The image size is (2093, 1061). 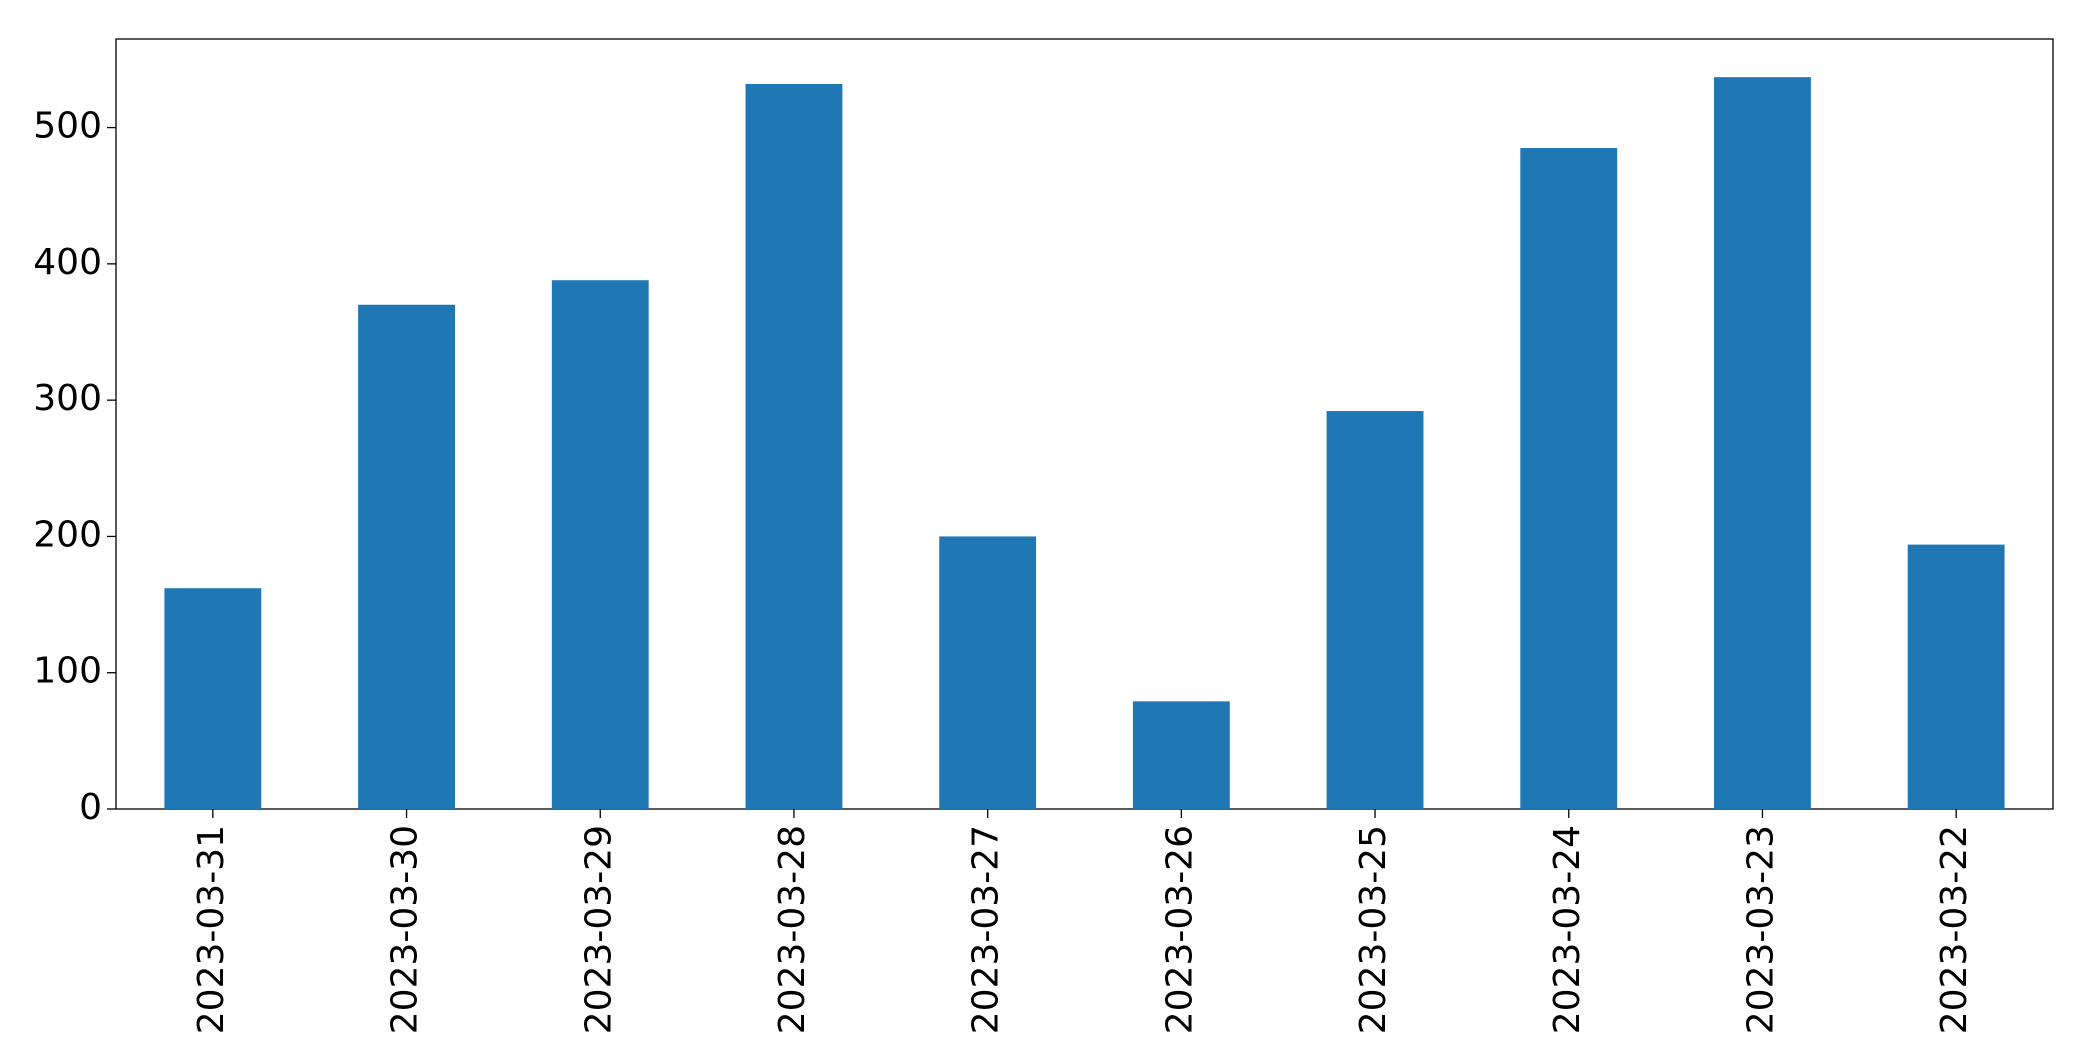 I want to click on y-tick-label: 200, so click(x=67, y=534).